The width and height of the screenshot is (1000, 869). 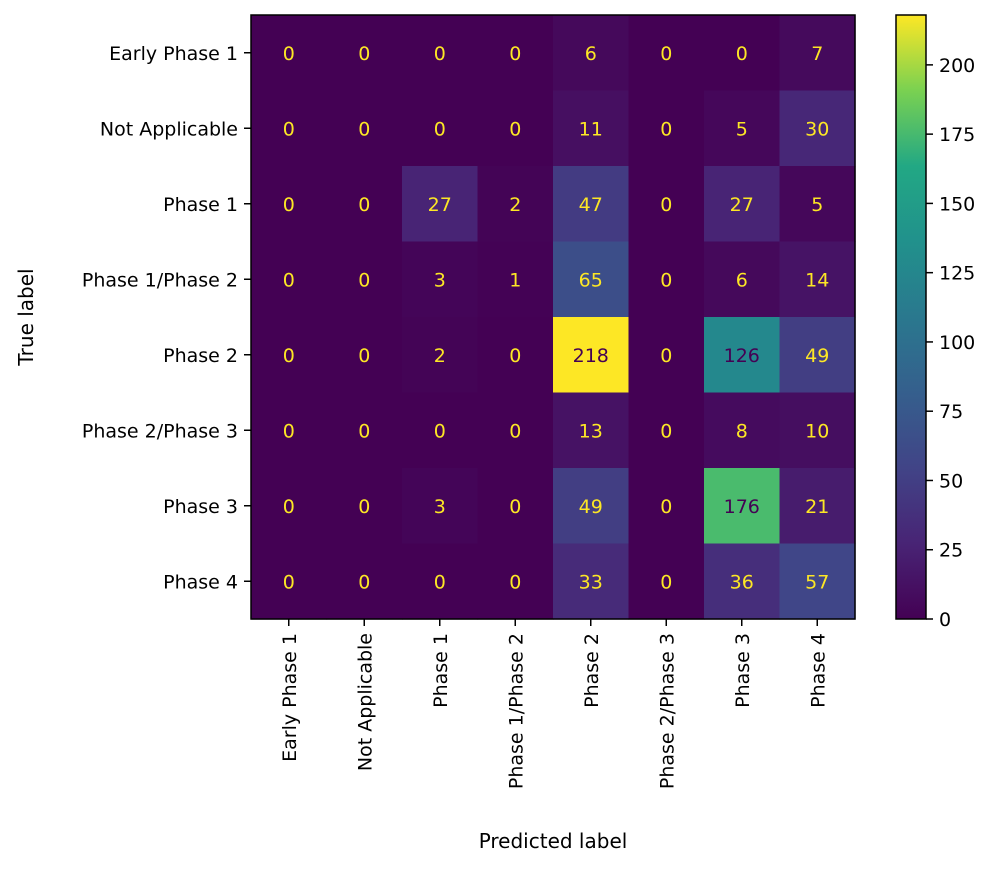 What do you see at coordinates (173, 54) in the screenshot?
I see `y-tick-label: Early Phase 1` at bounding box center [173, 54].